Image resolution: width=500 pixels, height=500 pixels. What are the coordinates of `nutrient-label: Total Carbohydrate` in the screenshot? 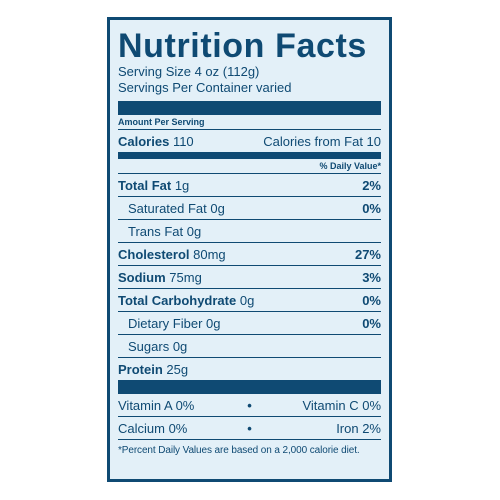 It's located at (177, 300).